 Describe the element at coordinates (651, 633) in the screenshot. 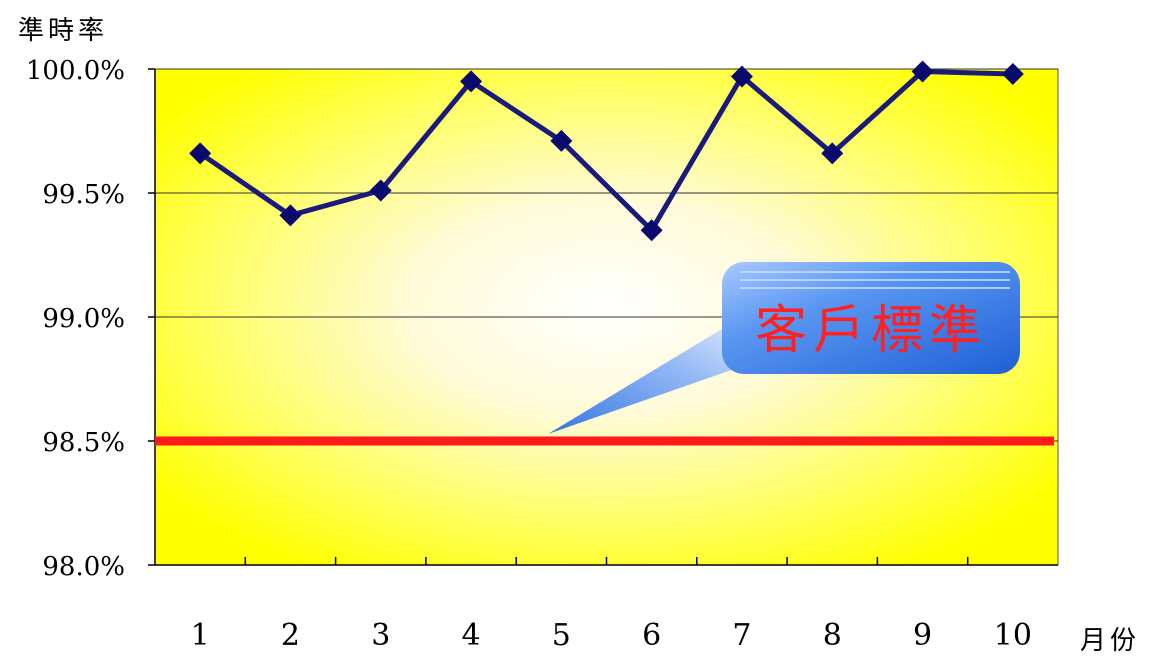

I see `x-tick-label: 6` at that location.